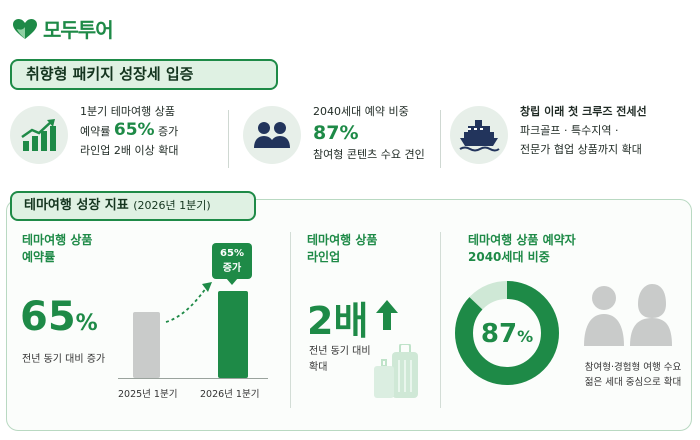  What do you see at coordinates (583, 111) in the screenshot?
I see `stat3-line1: 창립 이래 첫 크루즈 전세선` at bounding box center [583, 111].